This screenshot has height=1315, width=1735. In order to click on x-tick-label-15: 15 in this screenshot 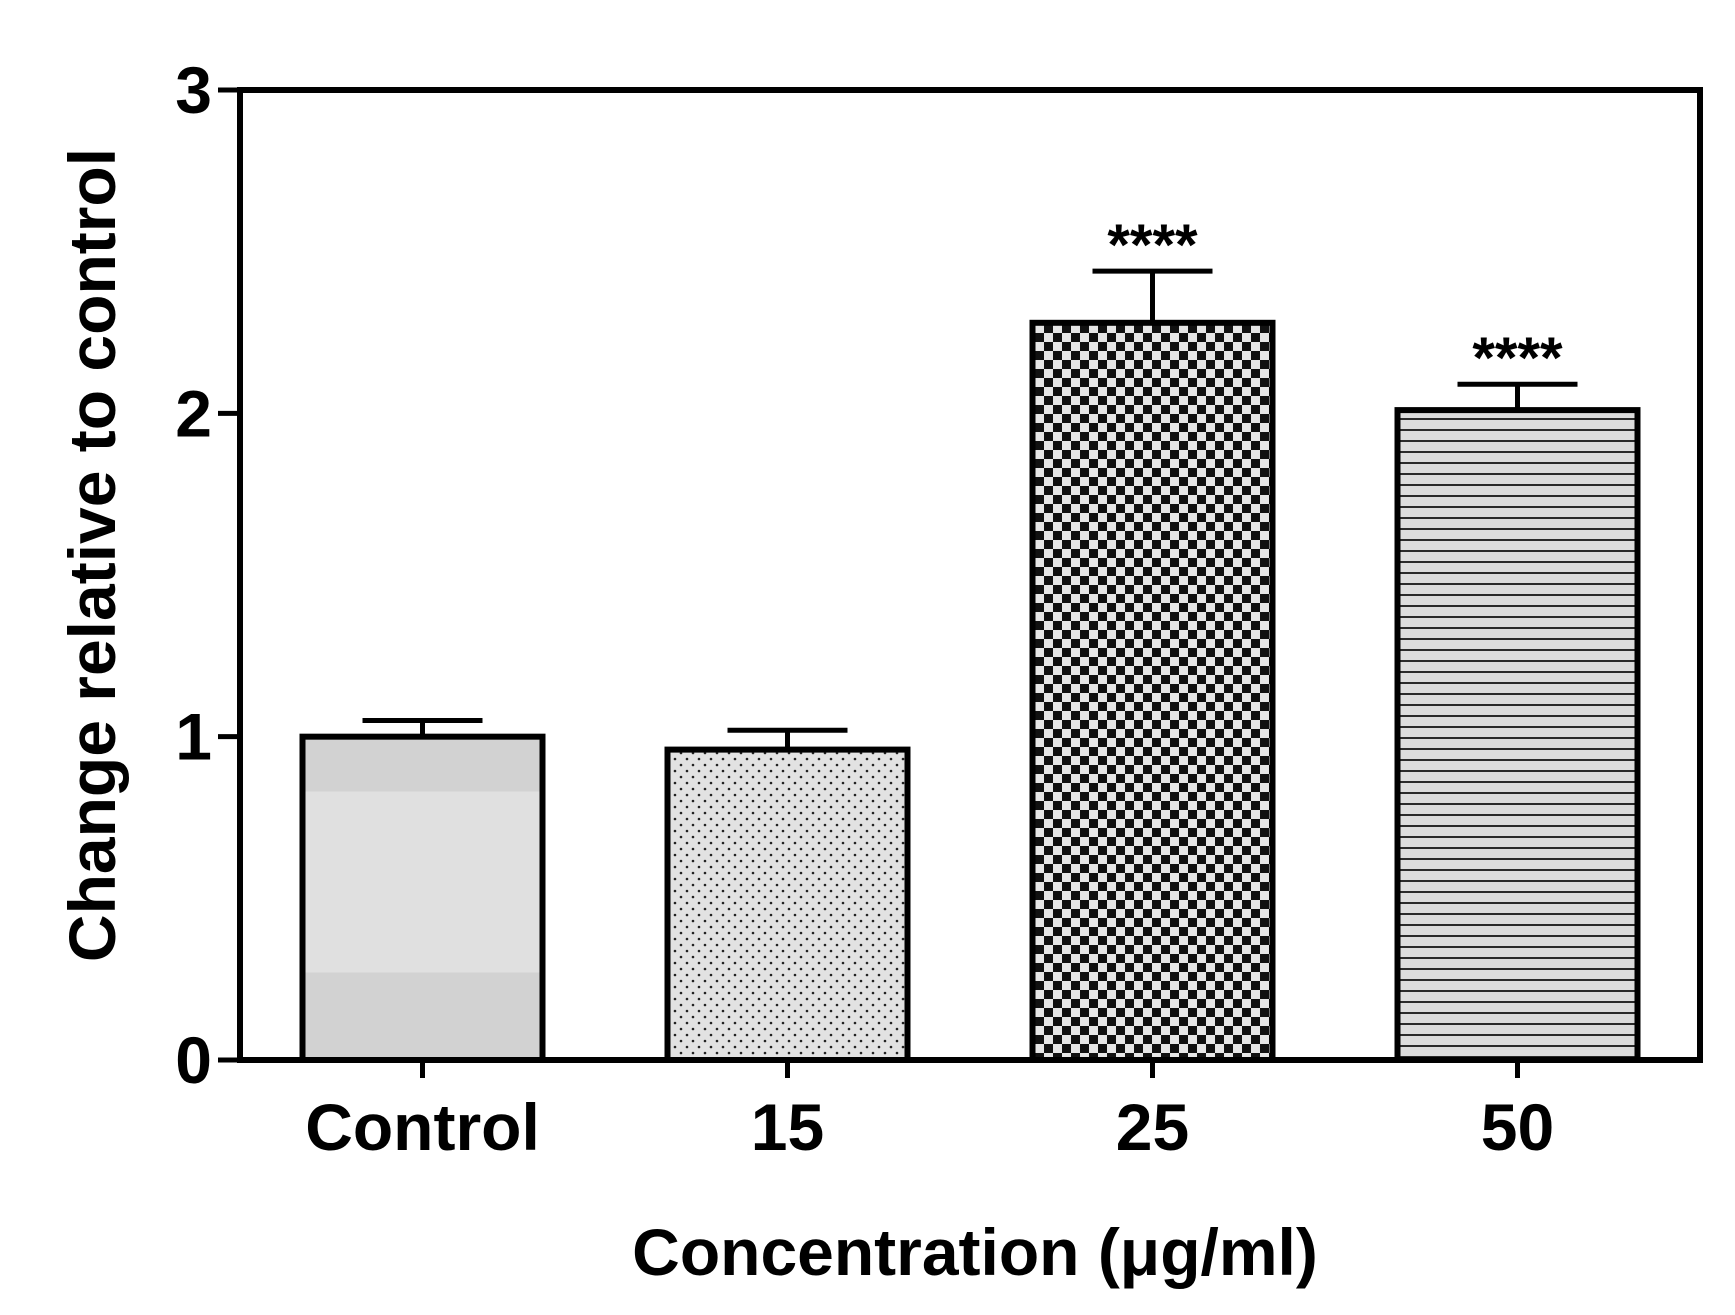, I will do `click(787, 1127)`.